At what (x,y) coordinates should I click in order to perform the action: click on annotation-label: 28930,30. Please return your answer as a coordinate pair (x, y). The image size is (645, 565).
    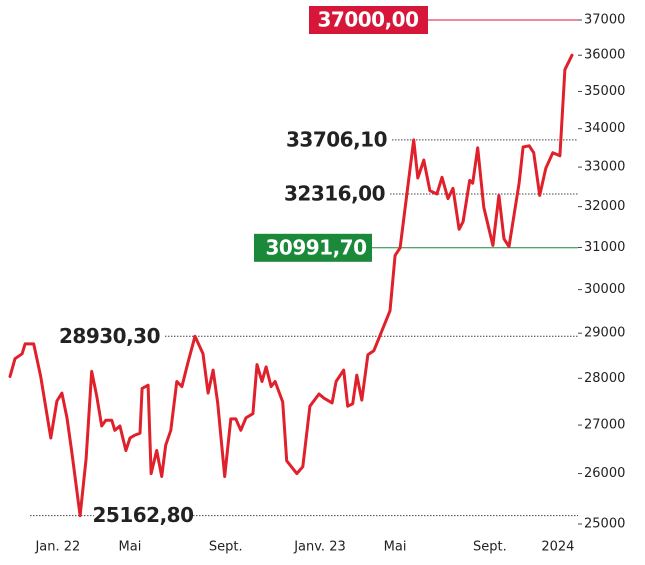
    Looking at the image, I should click on (109, 336).